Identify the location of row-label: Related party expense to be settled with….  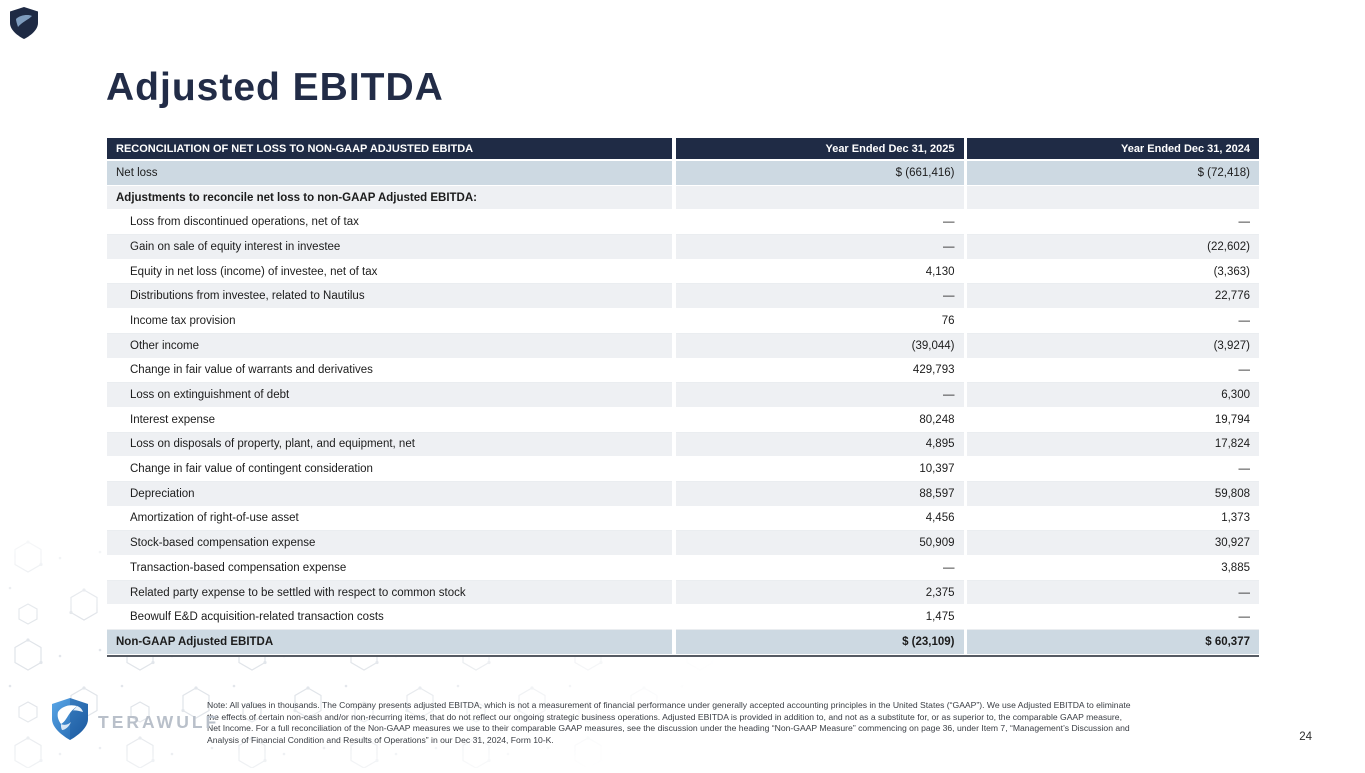
(389, 593).